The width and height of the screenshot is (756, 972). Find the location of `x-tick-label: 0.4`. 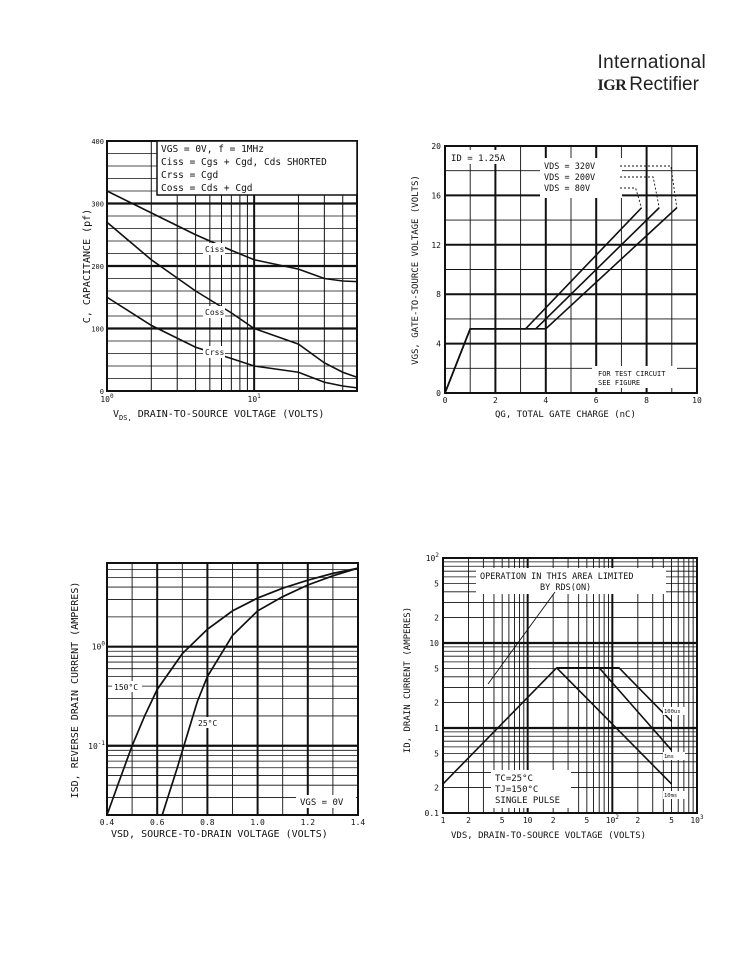

x-tick-label: 0.4 is located at coordinates (107, 822).